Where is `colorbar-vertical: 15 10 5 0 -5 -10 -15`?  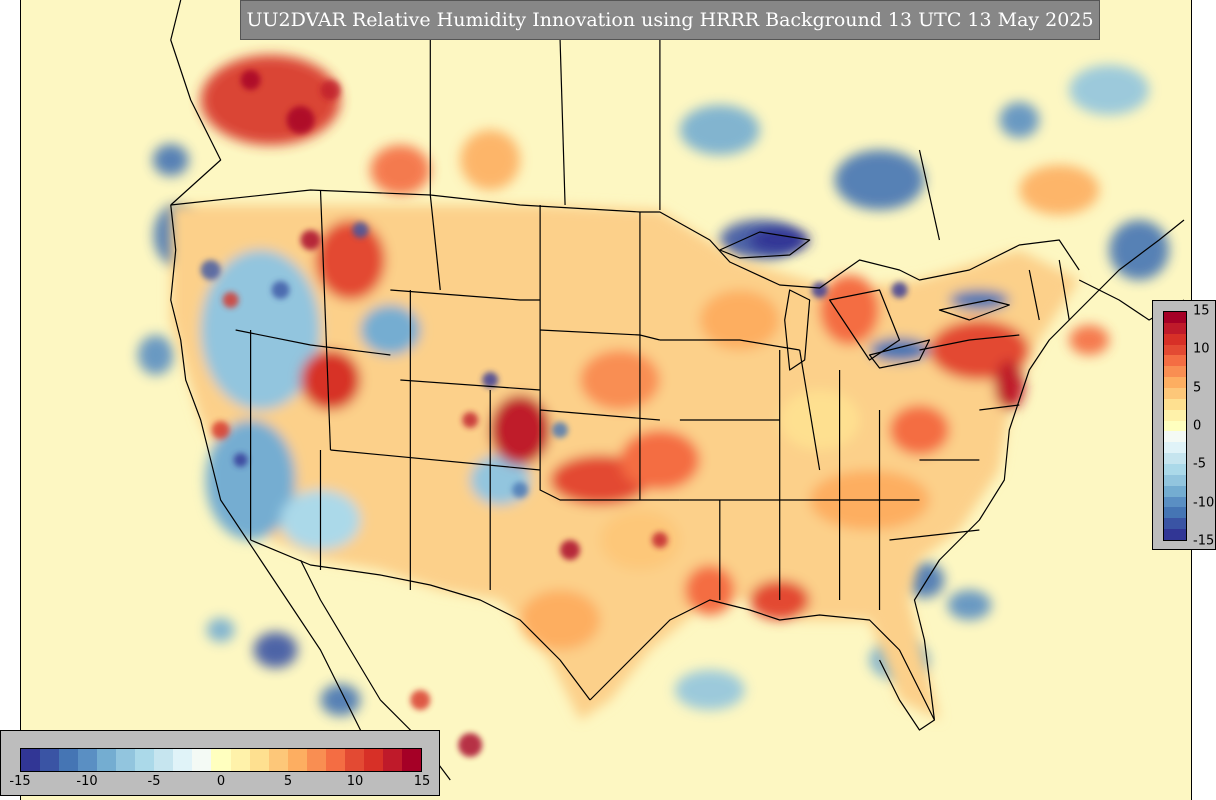 colorbar-vertical: 15 10 5 0 -5 -10 -15 is located at coordinates (1184, 425).